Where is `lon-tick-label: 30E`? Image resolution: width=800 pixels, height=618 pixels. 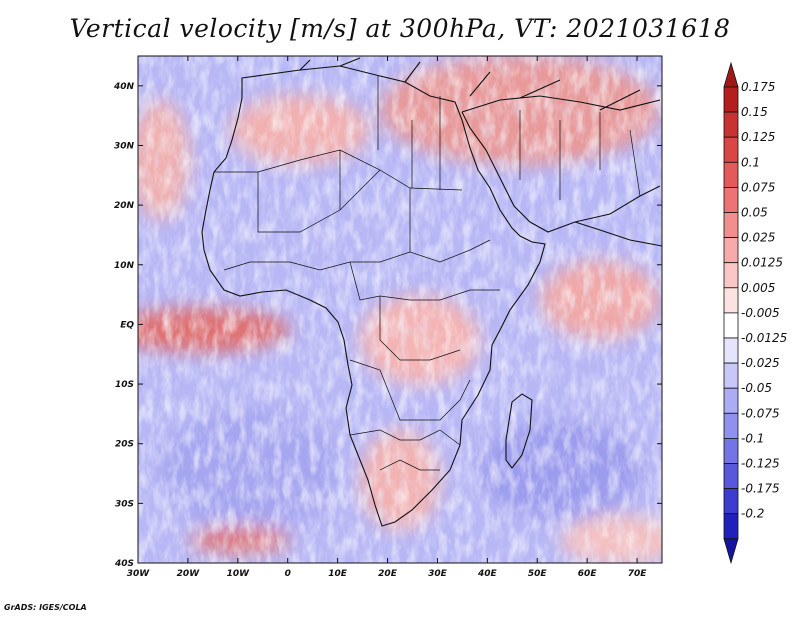 lon-tick-label: 30E is located at coordinates (438, 574).